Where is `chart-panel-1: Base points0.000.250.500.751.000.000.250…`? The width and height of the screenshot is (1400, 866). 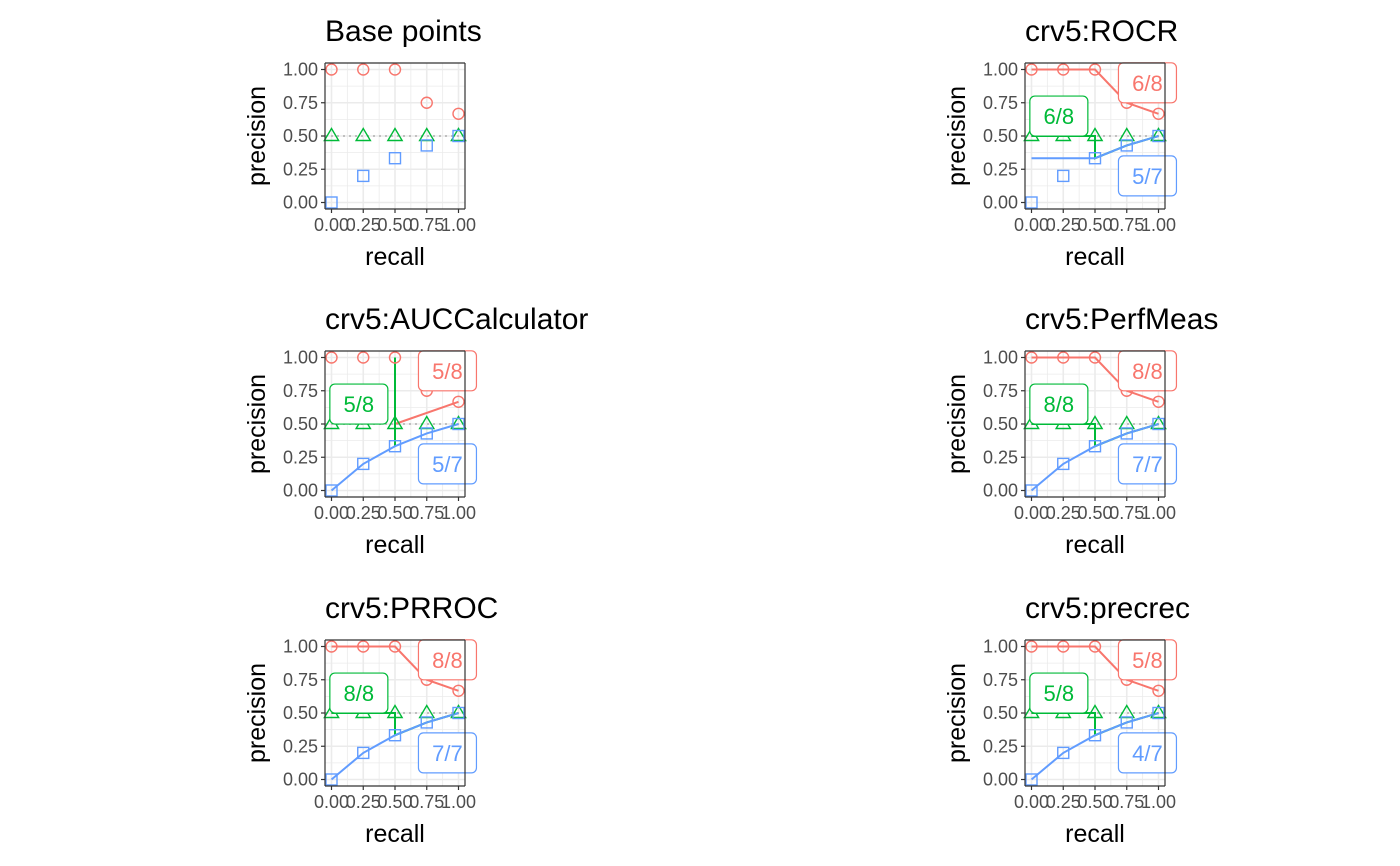
chart-panel-1: Base points0.000.250.500.751.000.000.250… is located at coordinates (362, 143).